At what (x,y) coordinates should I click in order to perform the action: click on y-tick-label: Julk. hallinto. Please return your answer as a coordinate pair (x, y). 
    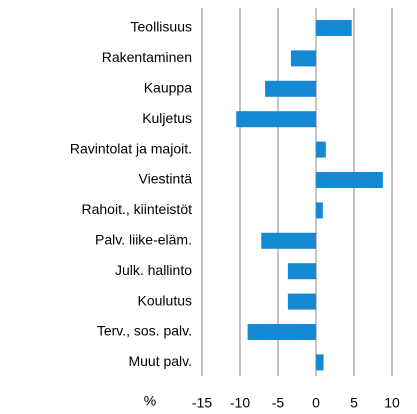
    Looking at the image, I should click on (153, 270).